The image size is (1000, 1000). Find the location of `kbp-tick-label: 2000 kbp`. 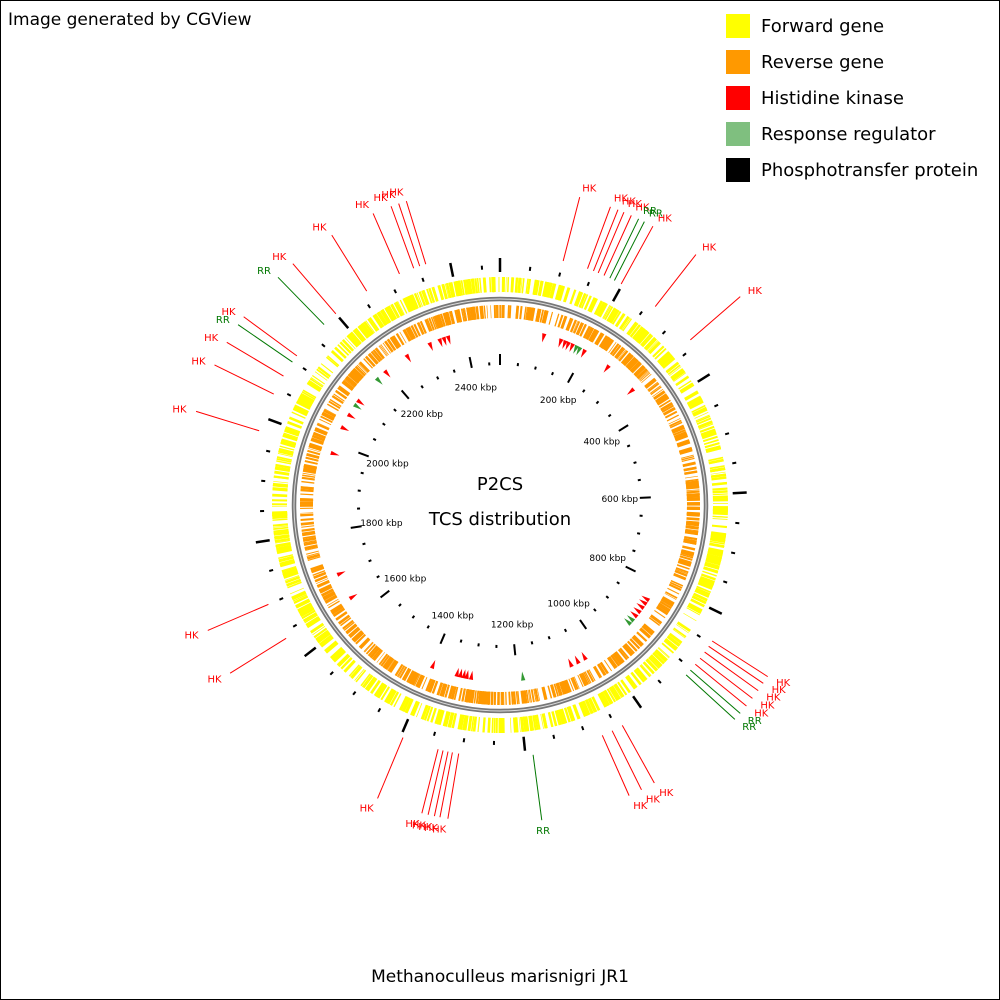

kbp-tick-label: 2000 kbp is located at coordinates (387, 464).